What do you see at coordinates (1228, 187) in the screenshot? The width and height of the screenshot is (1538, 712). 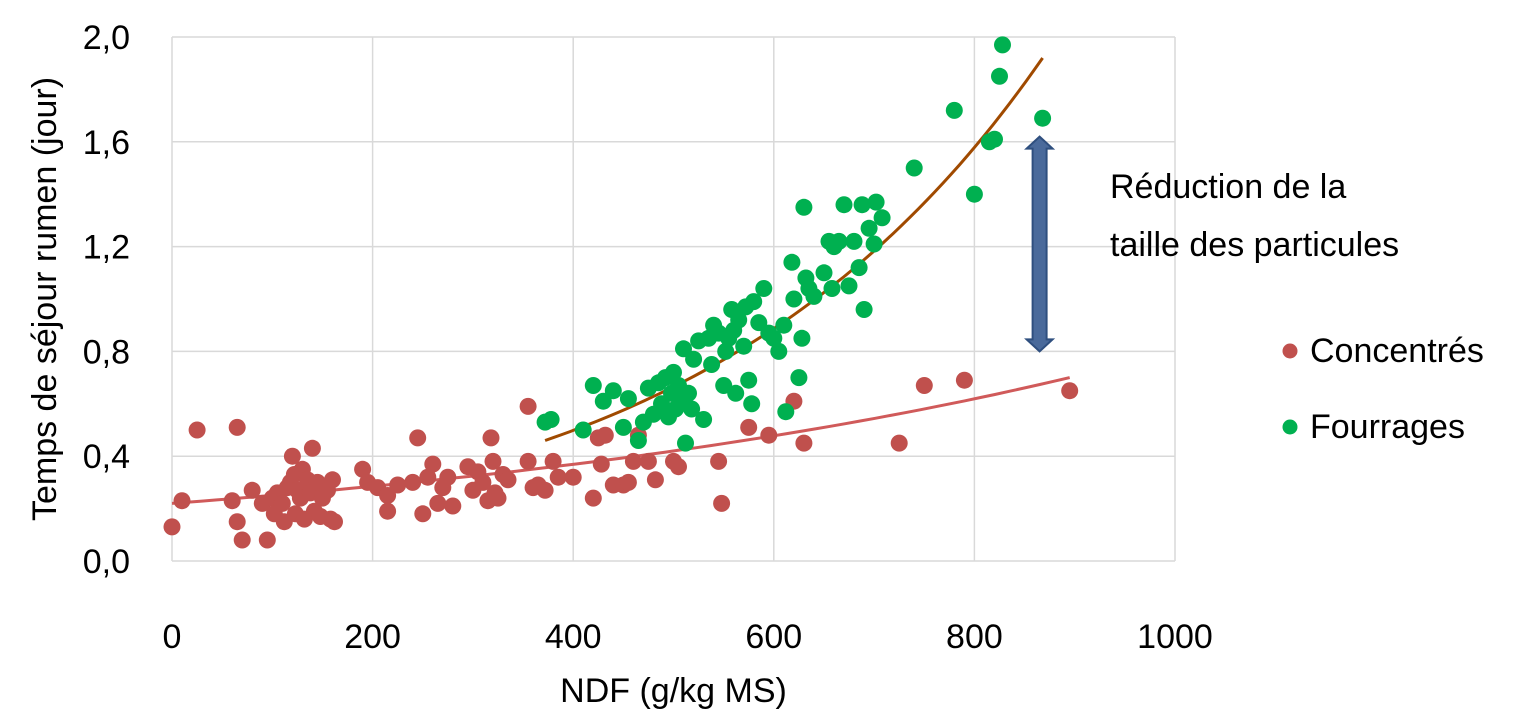 I see `annotation-line-1: Réduction de la` at bounding box center [1228, 187].